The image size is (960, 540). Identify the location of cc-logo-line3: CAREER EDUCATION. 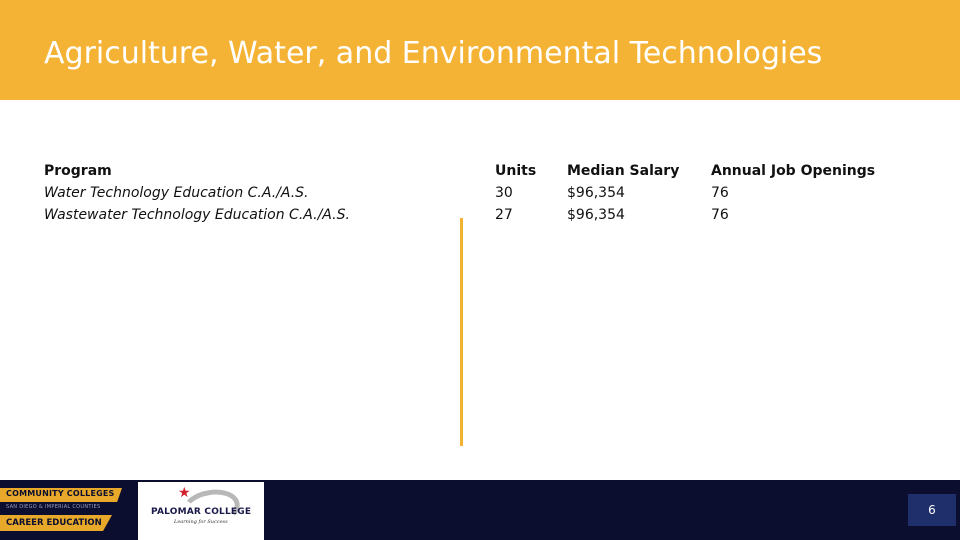
(54, 523).